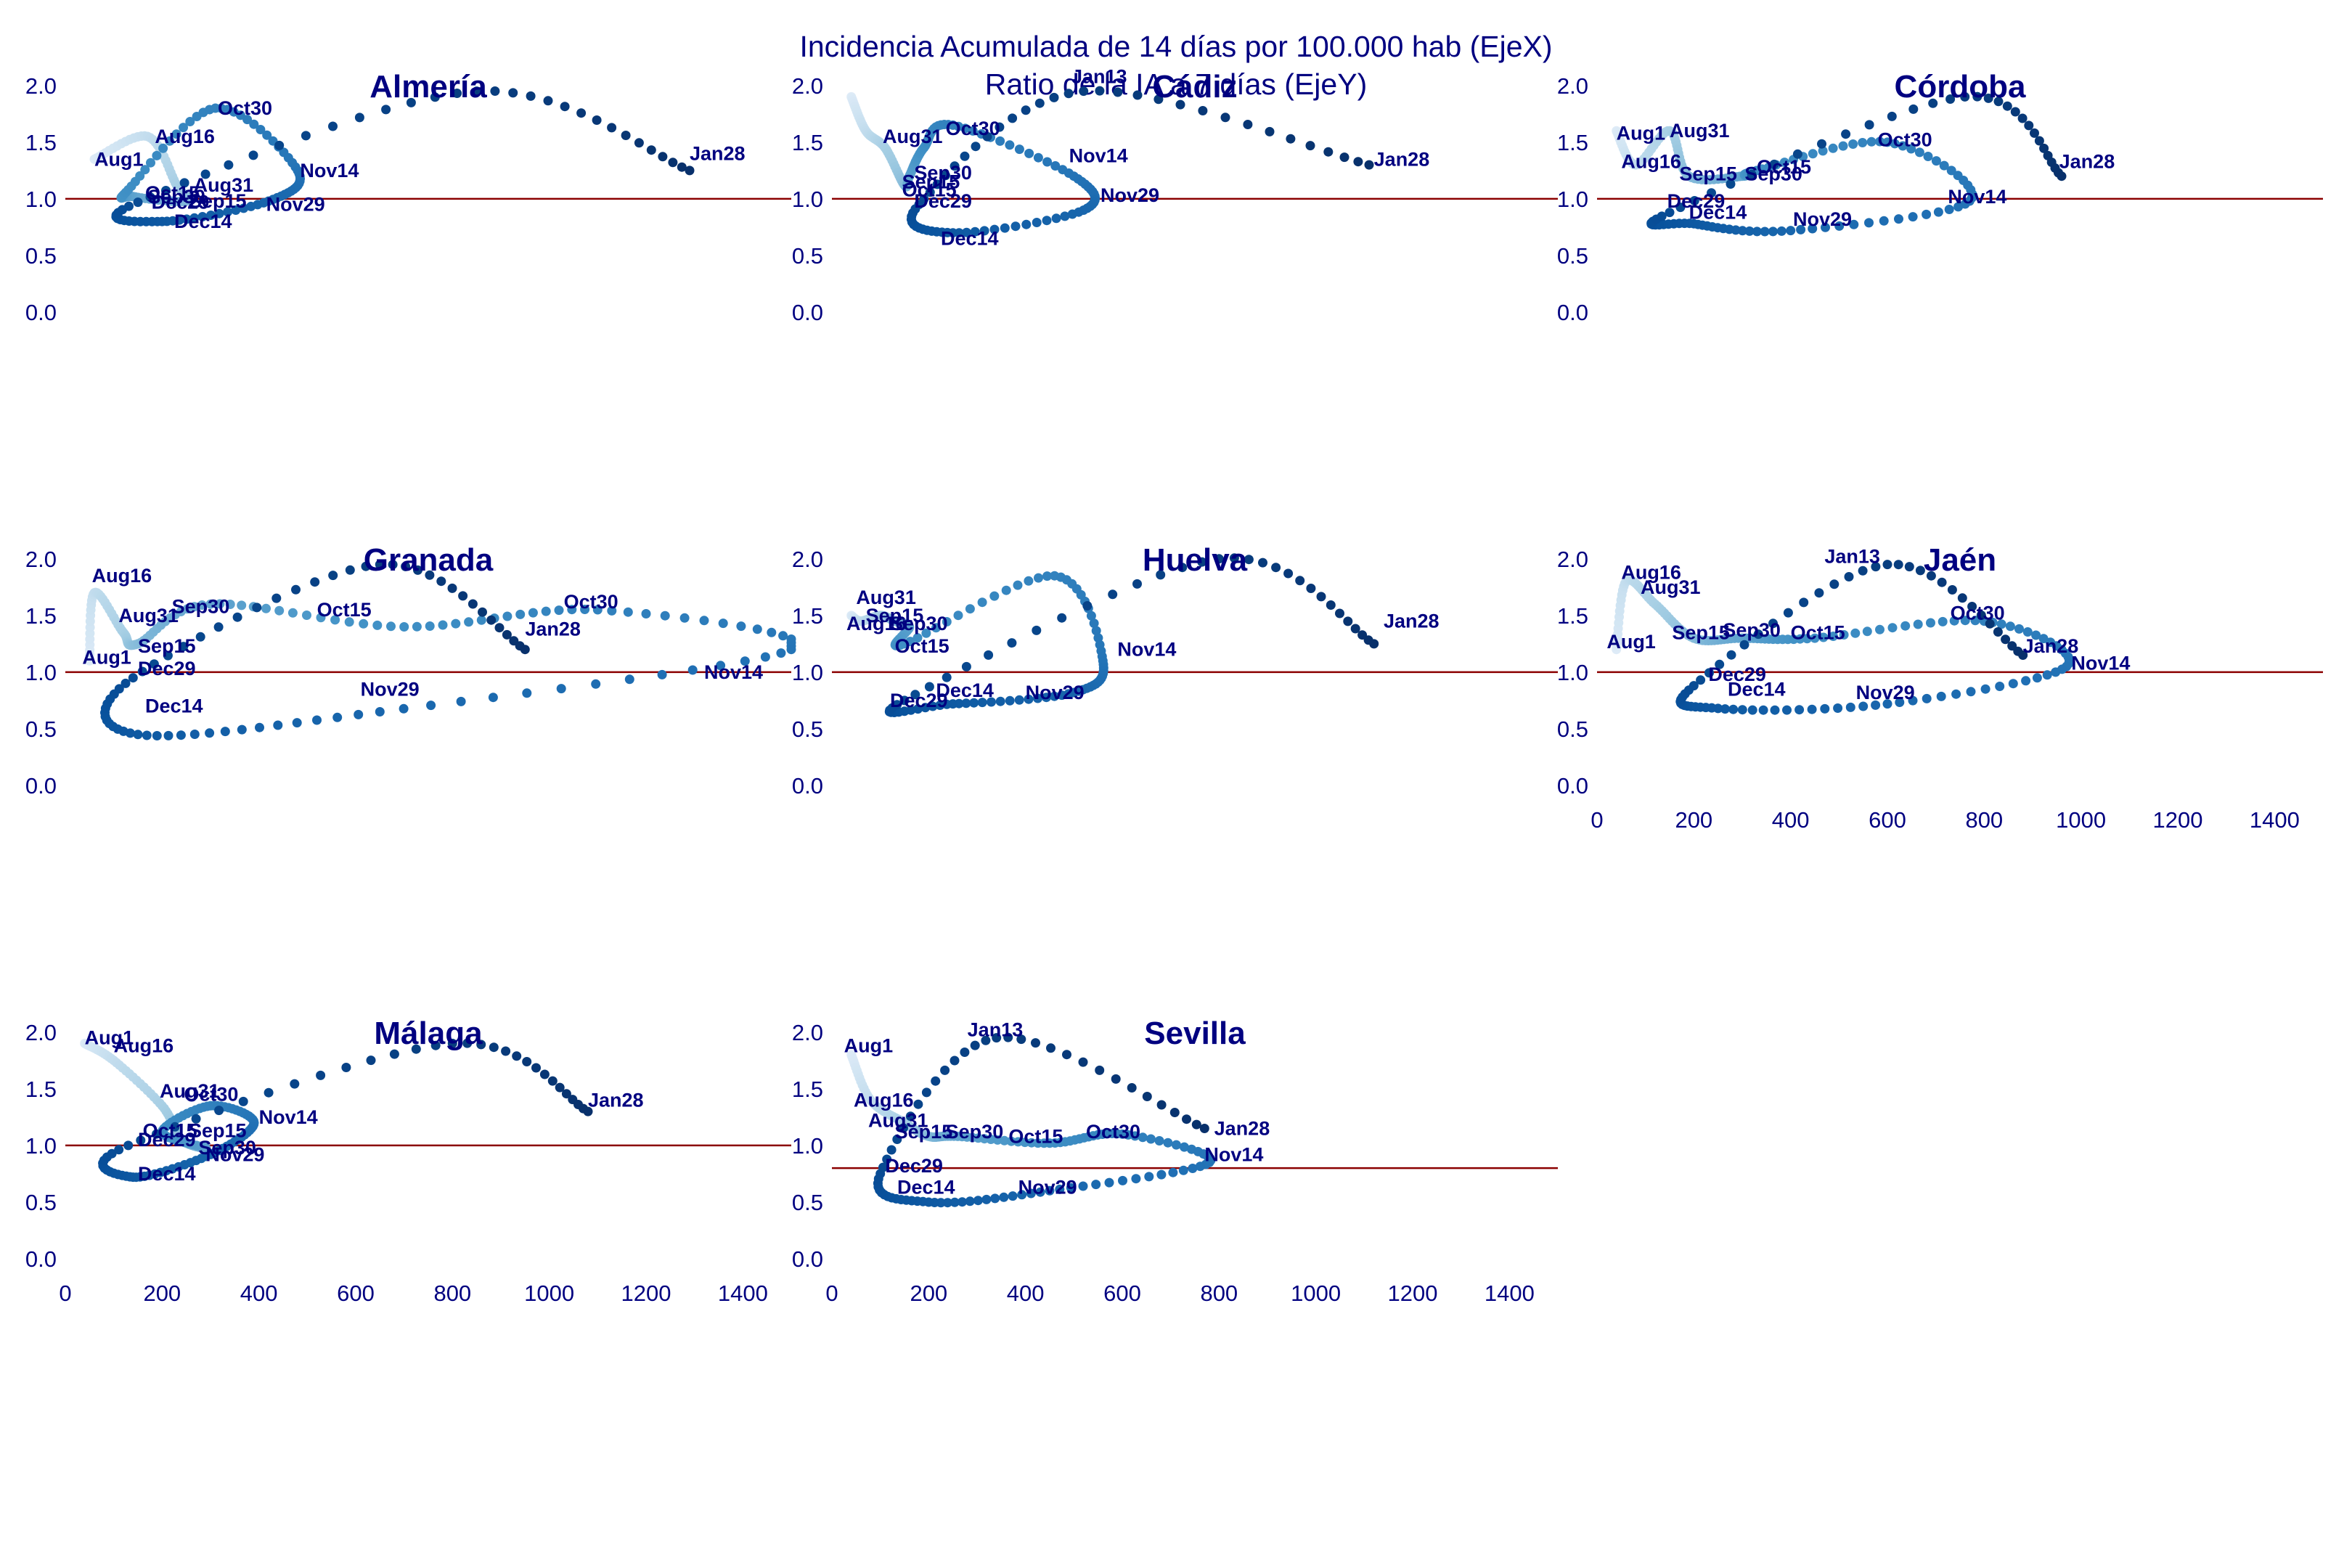  I want to click on date-label: Jan28, so click(718, 153).